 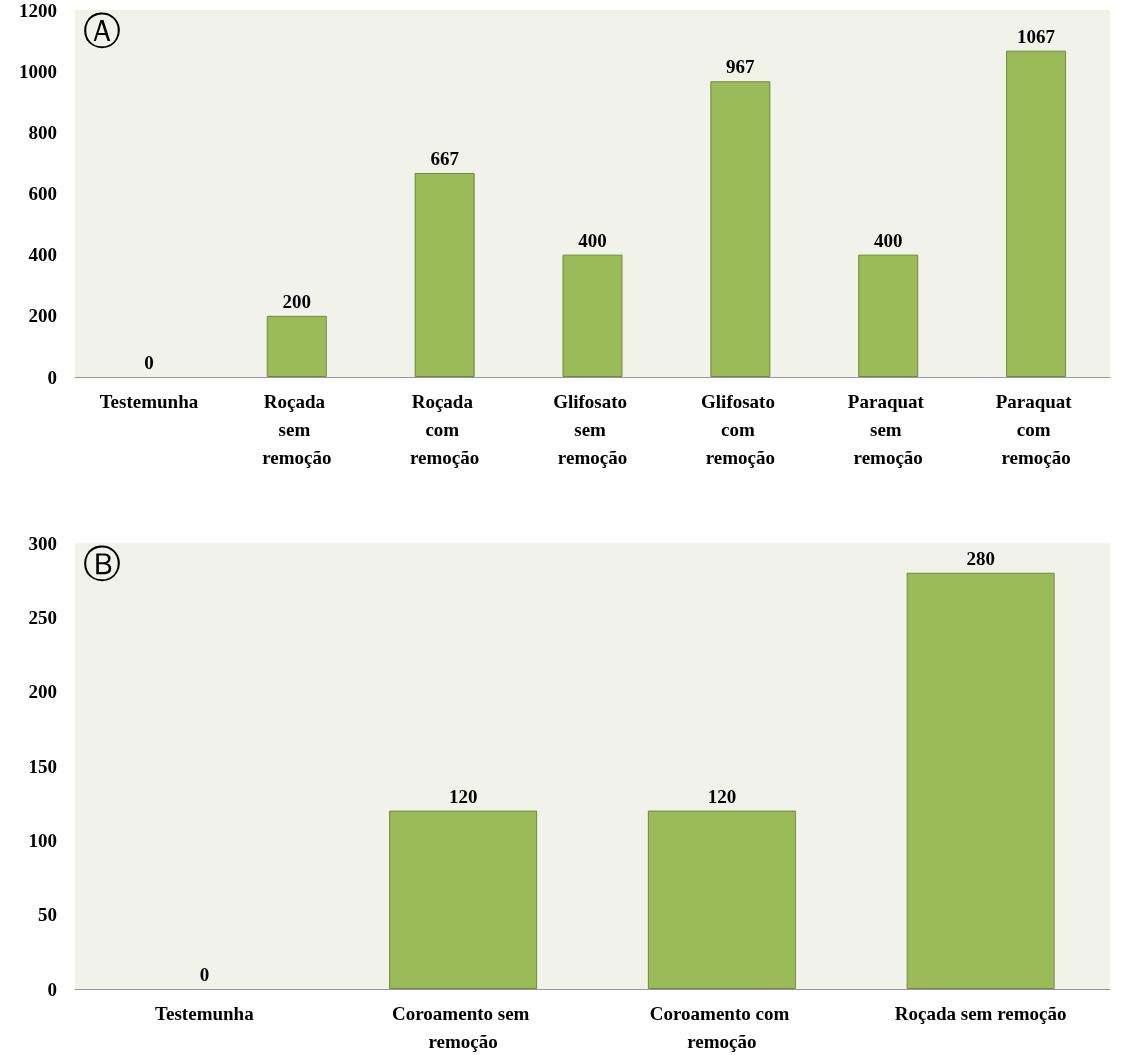 I want to click on y-tick-label: 100, so click(x=42, y=840).